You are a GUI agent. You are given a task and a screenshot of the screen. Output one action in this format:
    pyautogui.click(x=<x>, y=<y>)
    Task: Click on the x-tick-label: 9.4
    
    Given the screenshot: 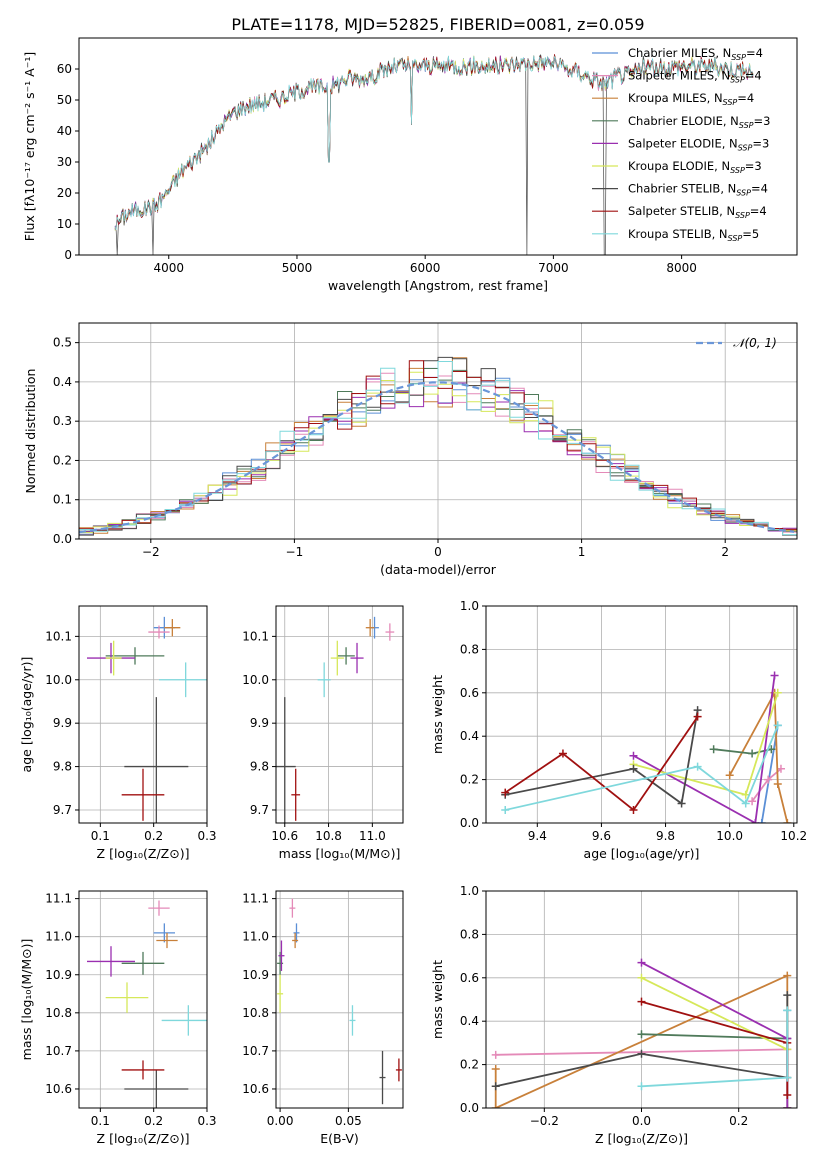 What is the action you would take?
    pyautogui.click(x=537, y=836)
    